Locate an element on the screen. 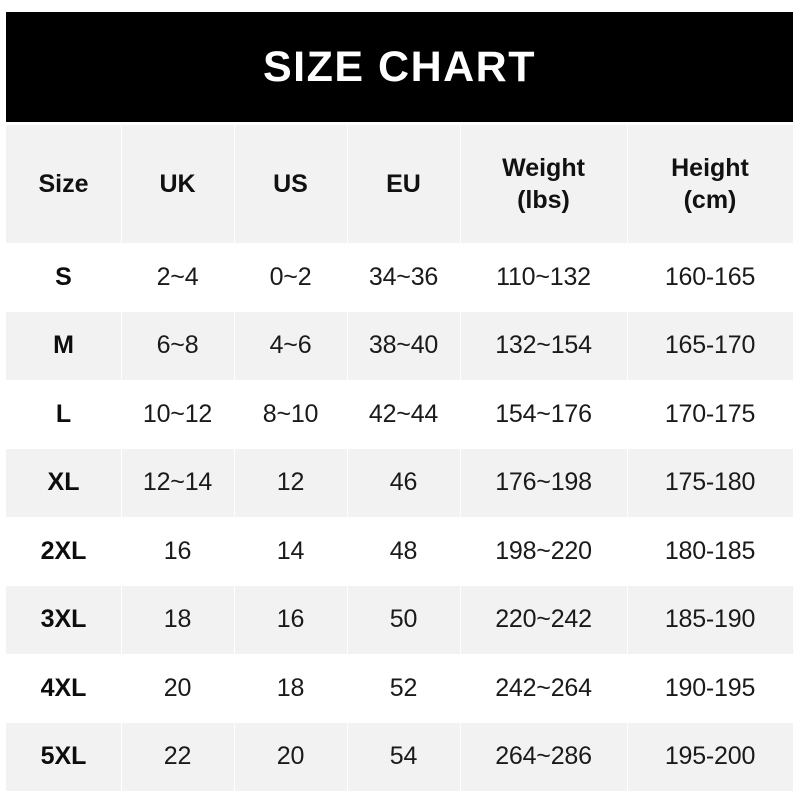  column-header-weight-line1: Weight is located at coordinates (543, 168).